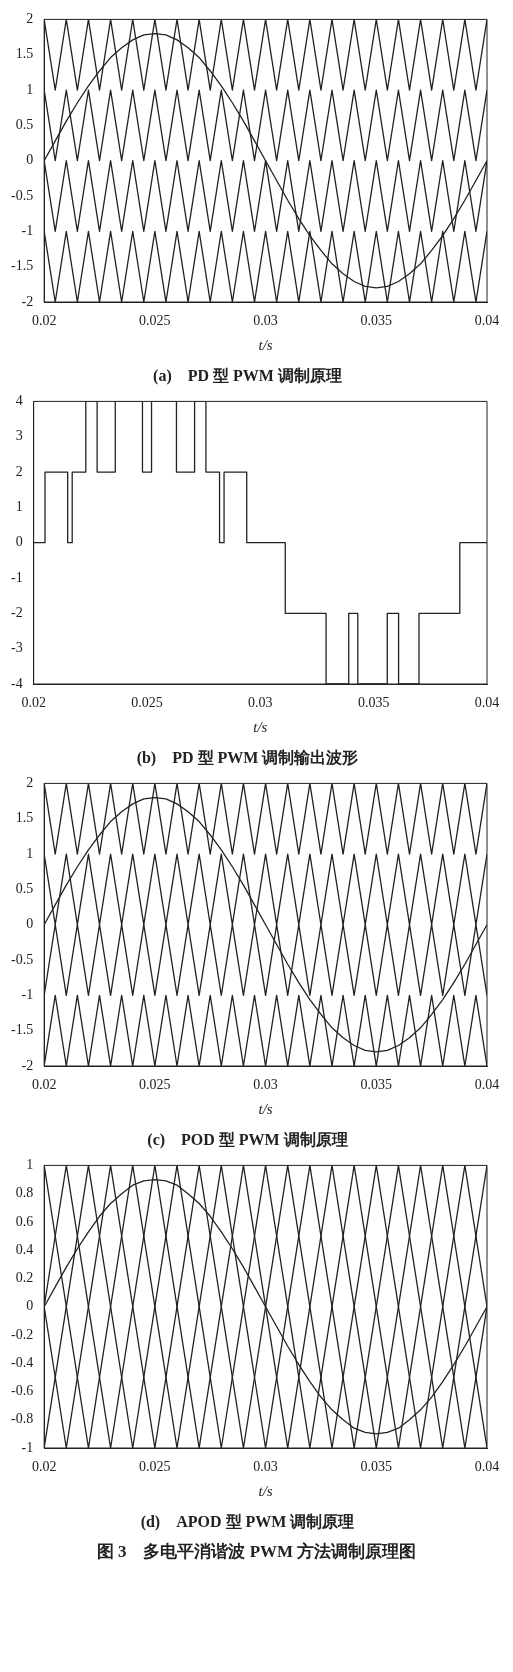  What do you see at coordinates (16, 683) in the screenshot?
I see `y-tick-label: -4` at bounding box center [16, 683].